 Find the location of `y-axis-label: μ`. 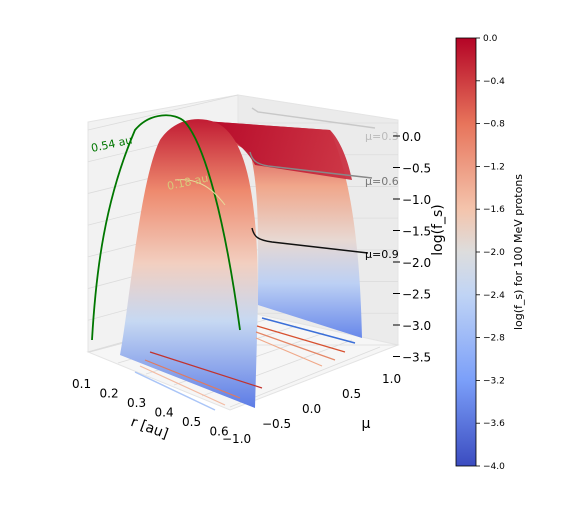

y-axis-label: μ is located at coordinates (366, 424).